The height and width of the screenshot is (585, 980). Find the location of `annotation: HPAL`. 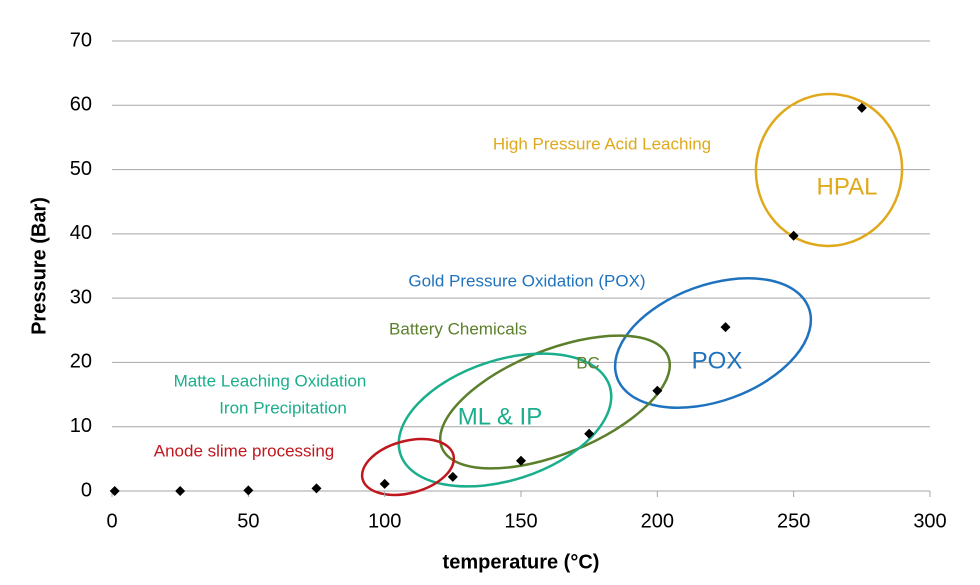

annotation: HPAL is located at coordinates (847, 186).